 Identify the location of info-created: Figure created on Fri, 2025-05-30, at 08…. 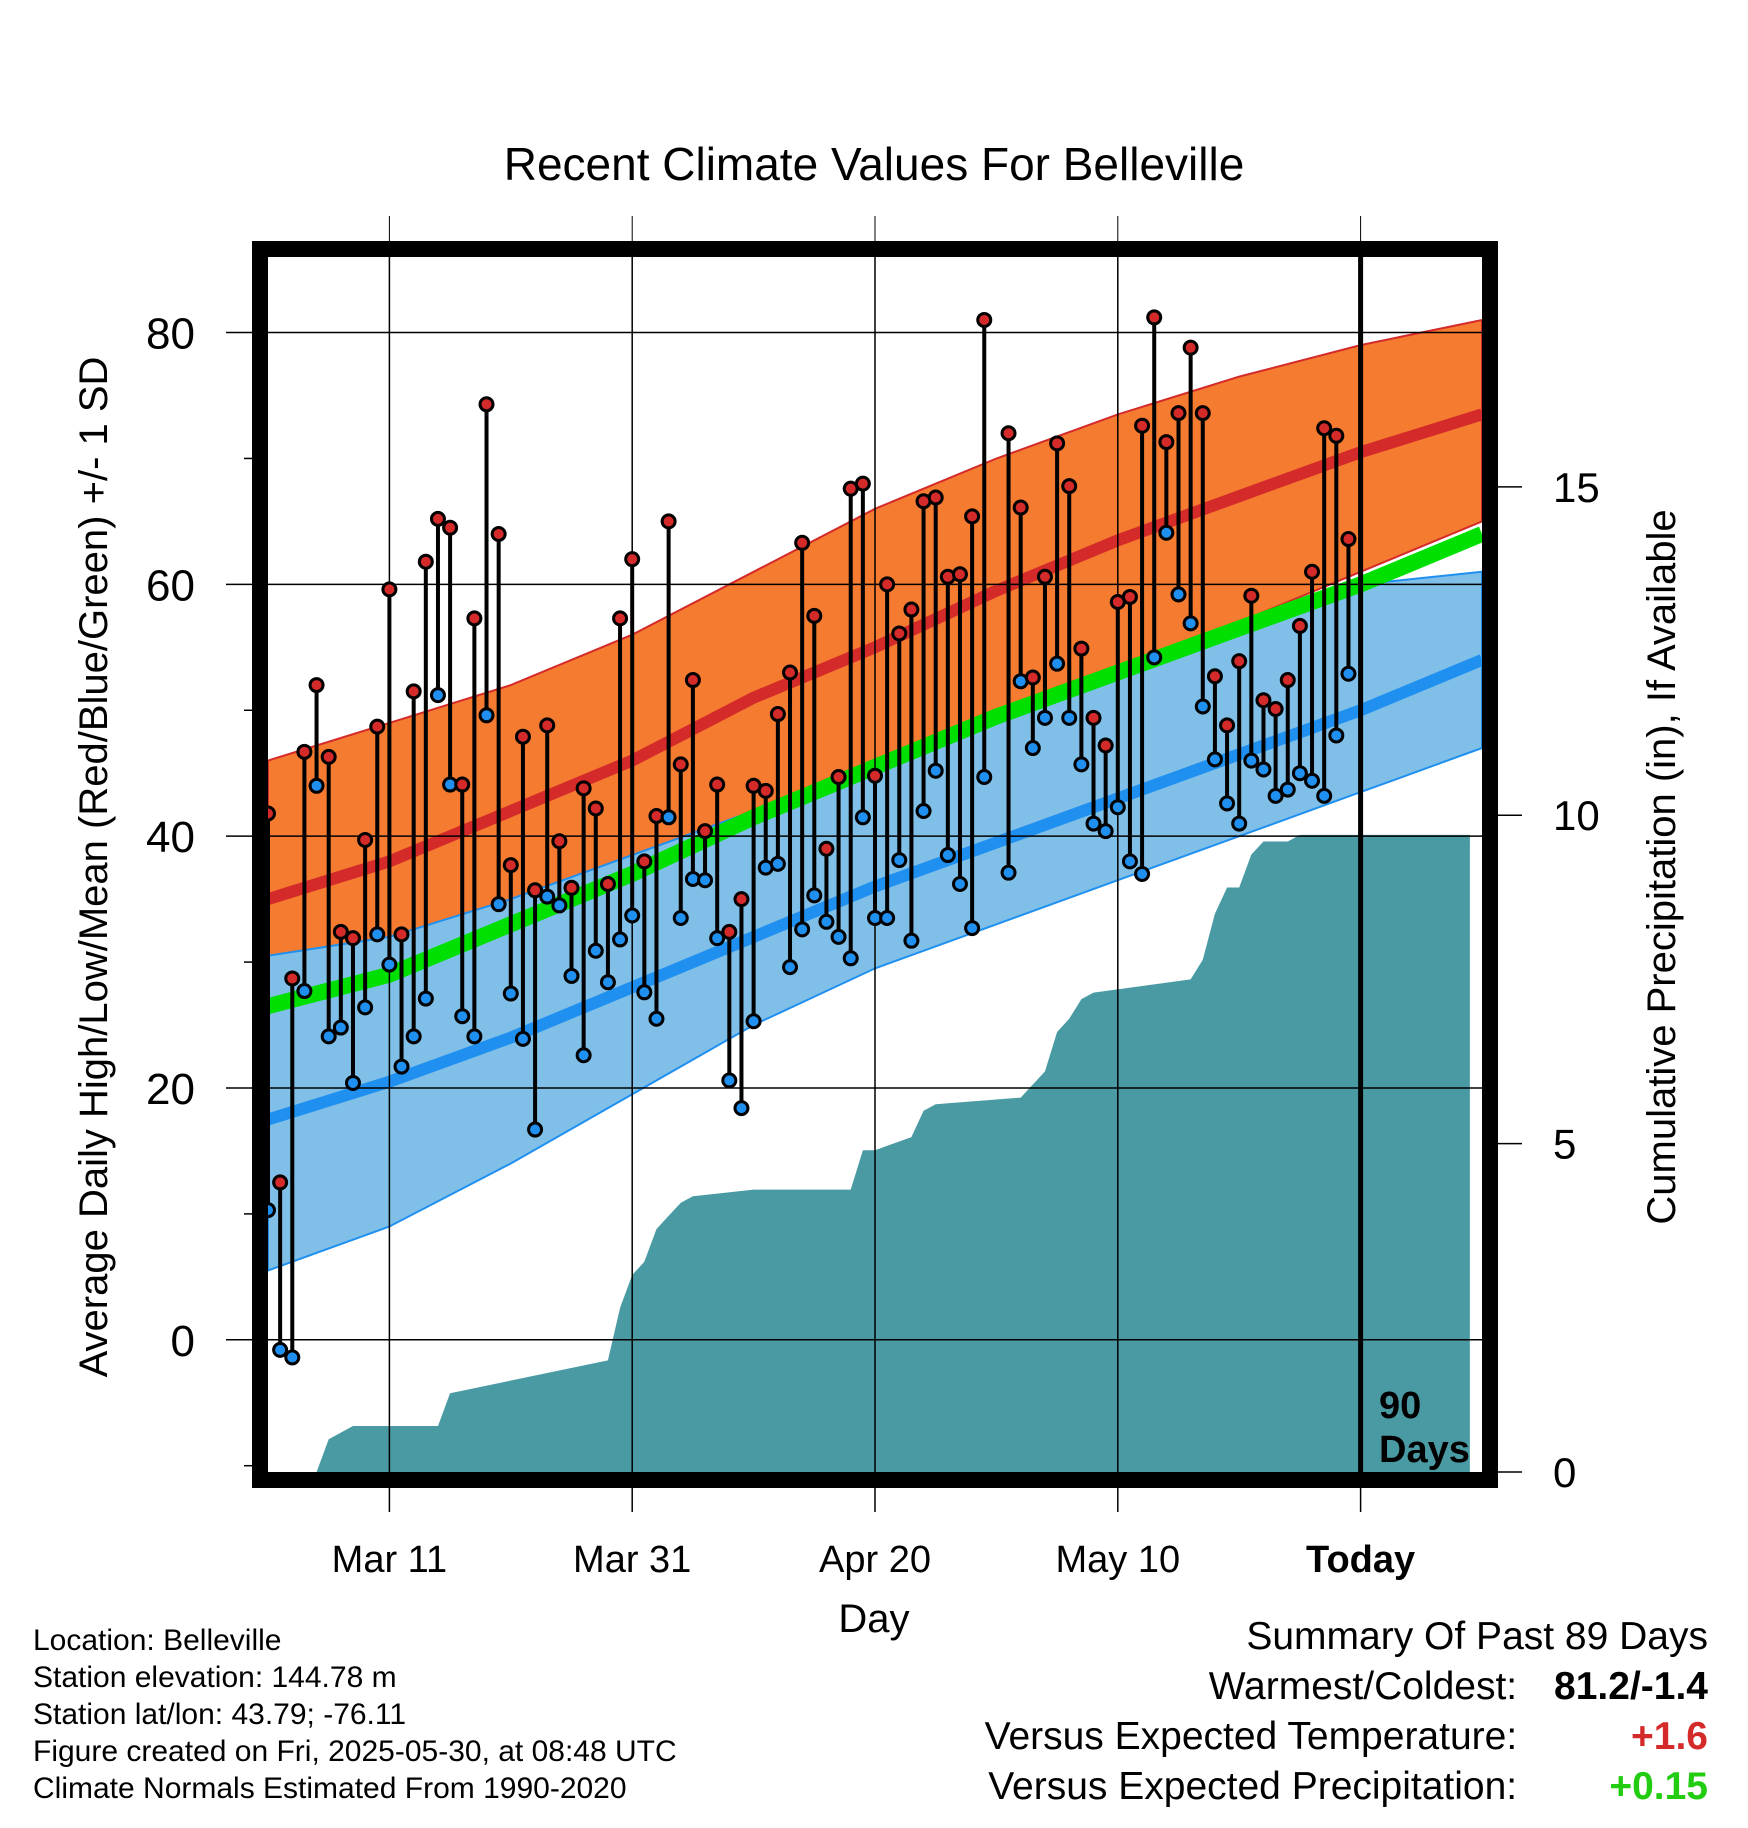
(355, 1751).